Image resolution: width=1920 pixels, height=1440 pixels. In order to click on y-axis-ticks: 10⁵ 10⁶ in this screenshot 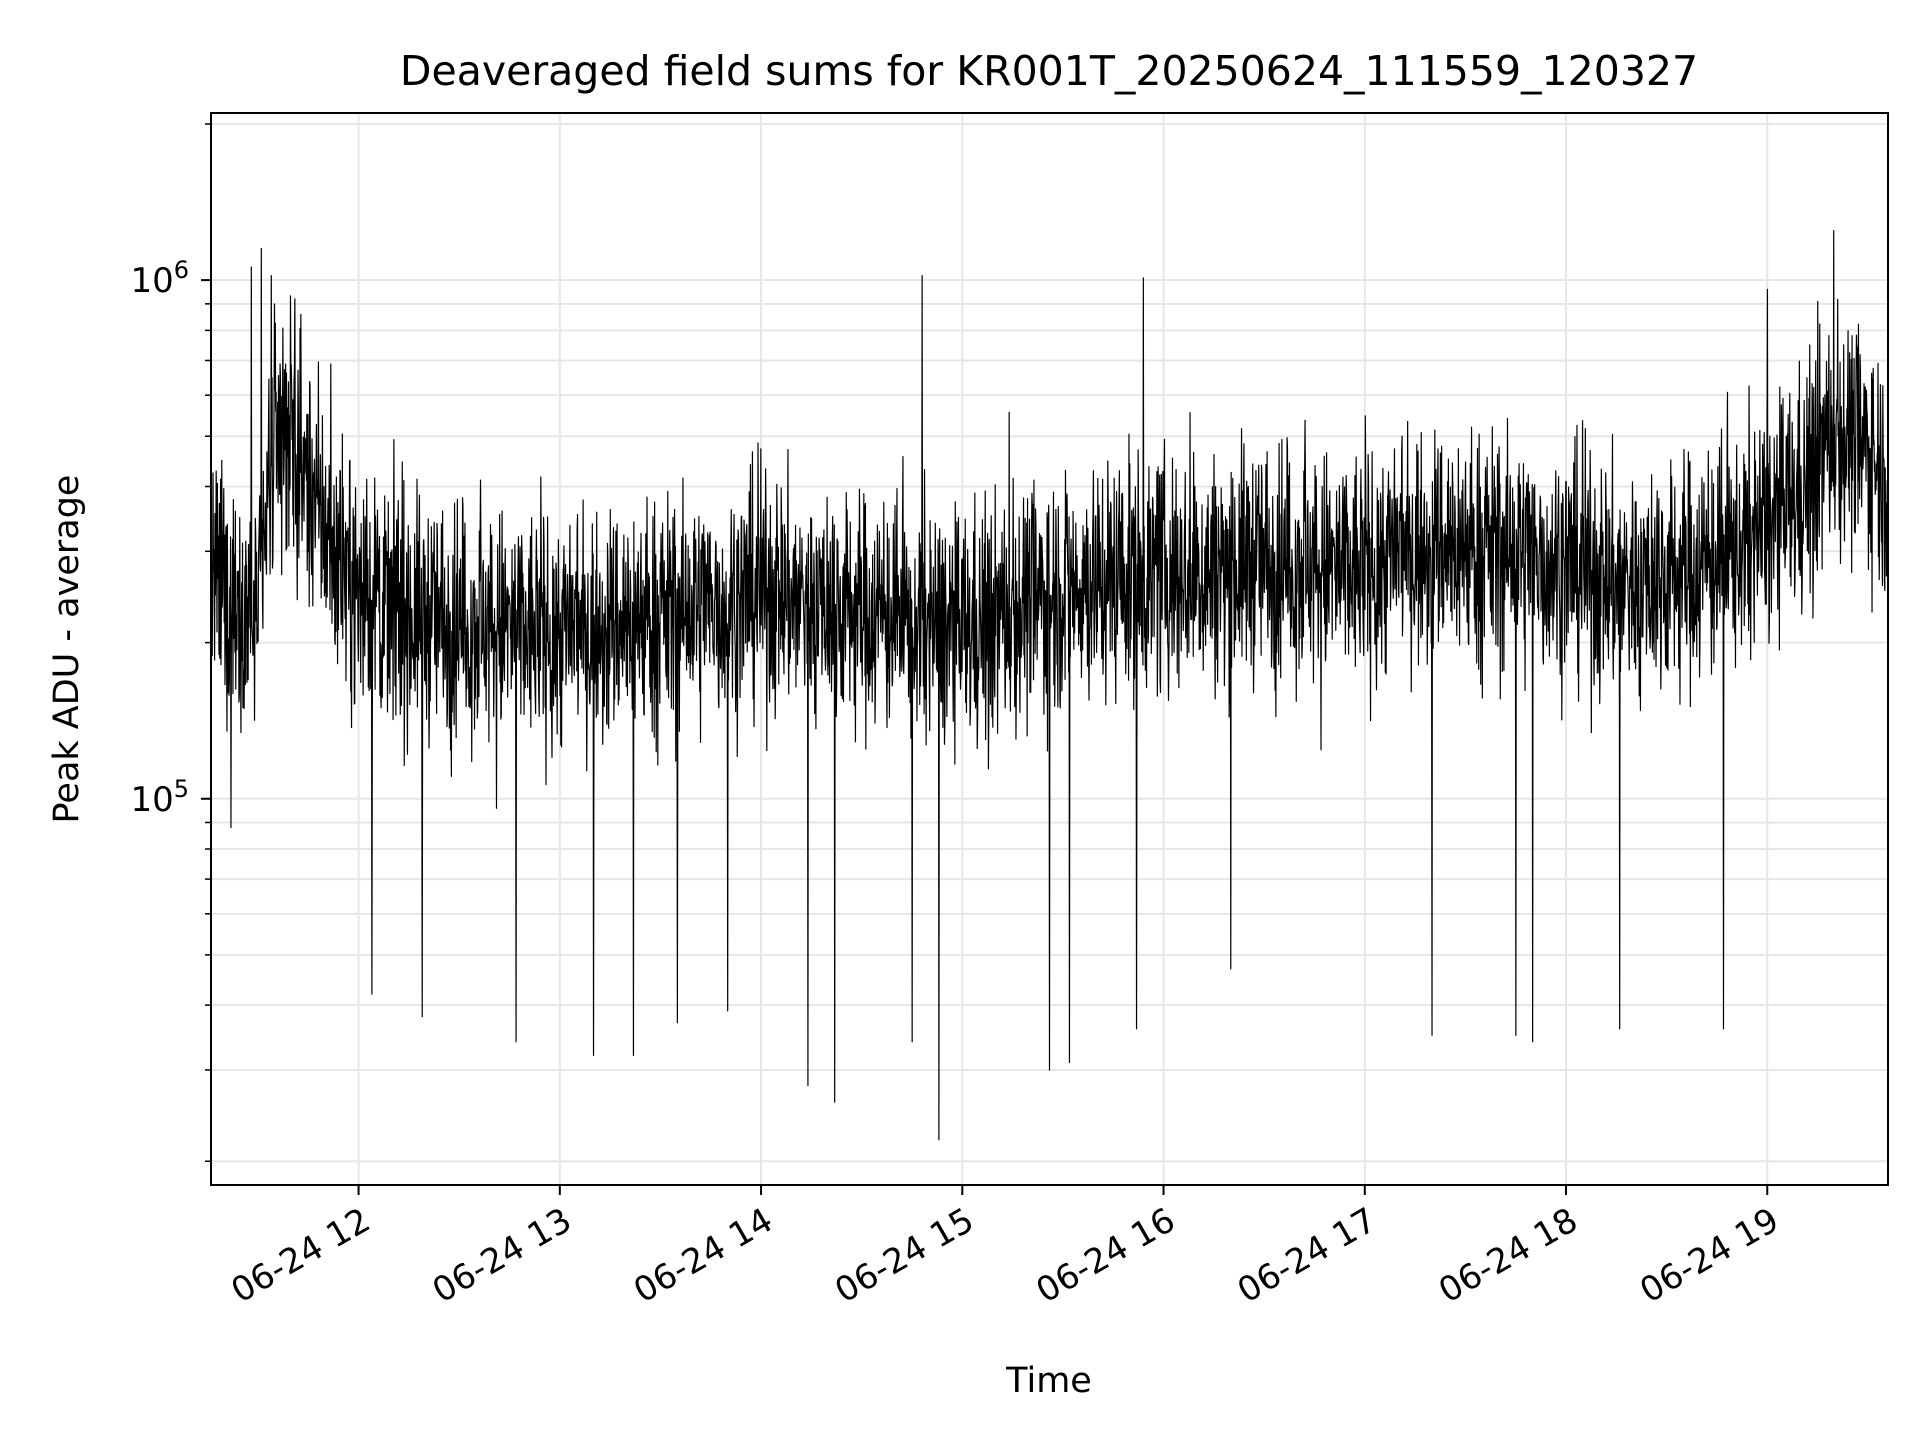, I will do `click(170, 643)`.